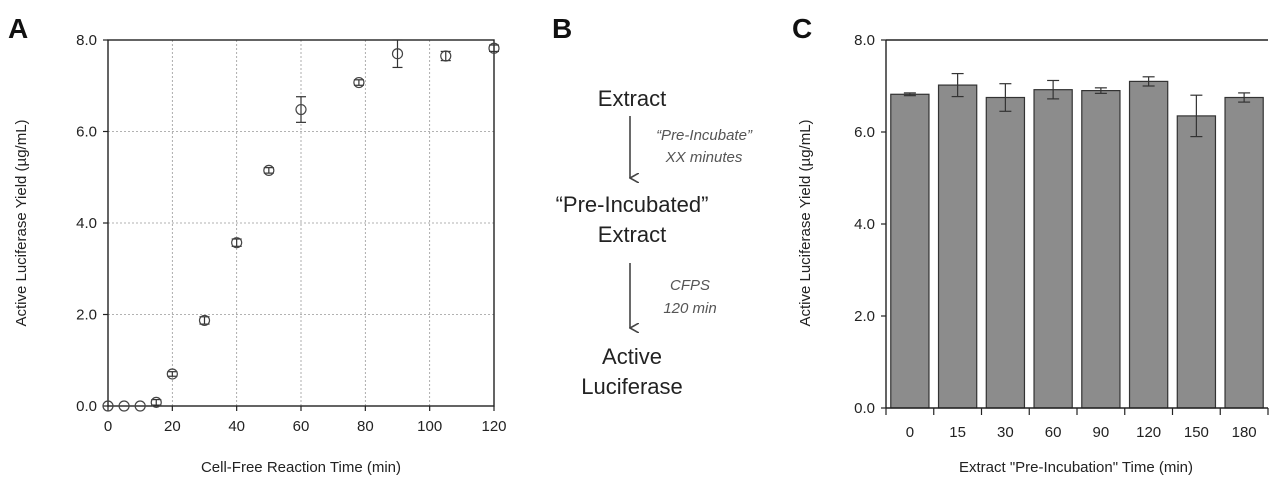 The width and height of the screenshot is (1274, 479). Describe the element at coordinates (689, 308) in the screenshot. I see `flow-note-120-min: 120 min` at that location.